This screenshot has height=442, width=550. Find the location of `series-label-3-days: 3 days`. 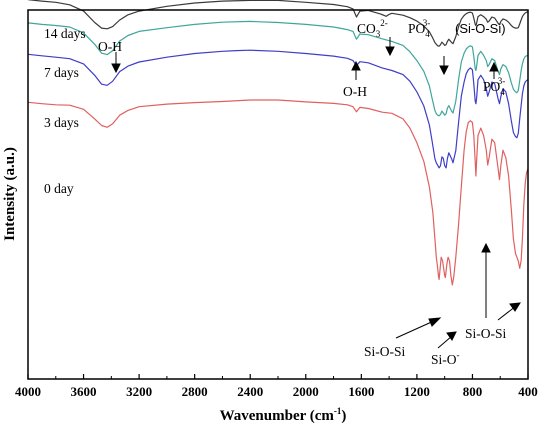

series-label-3-days: 3 days is located at coordinates (61, 122).